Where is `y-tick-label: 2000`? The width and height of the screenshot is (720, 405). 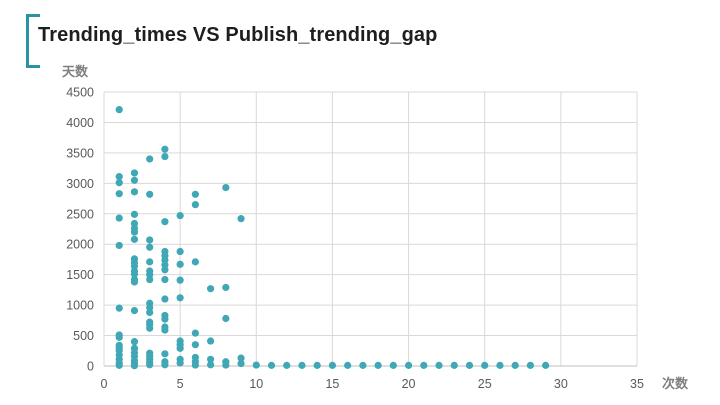 y-tick-label: 2000 is located at coordinates (80, 245).